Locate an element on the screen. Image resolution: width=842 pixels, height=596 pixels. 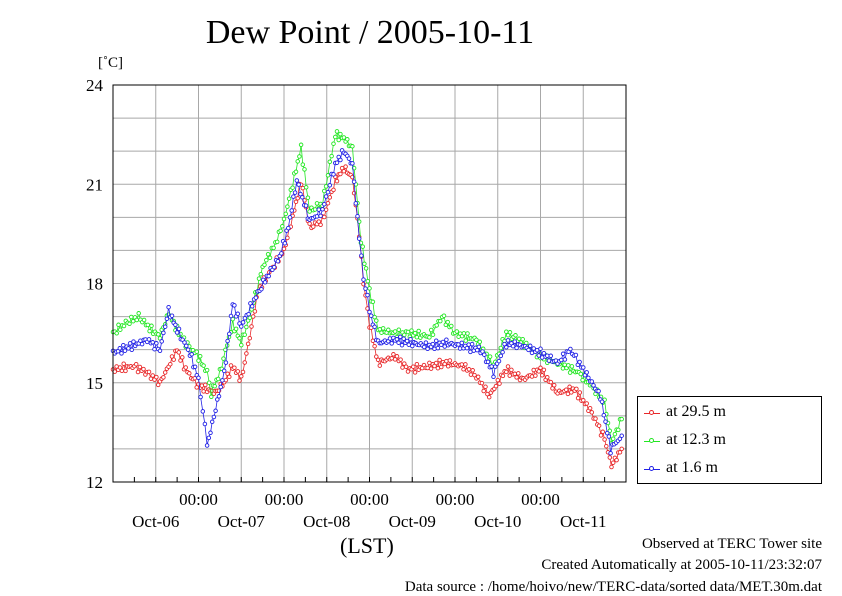
x-tick-date: Oct-08 is located at coordinates (326, 521).